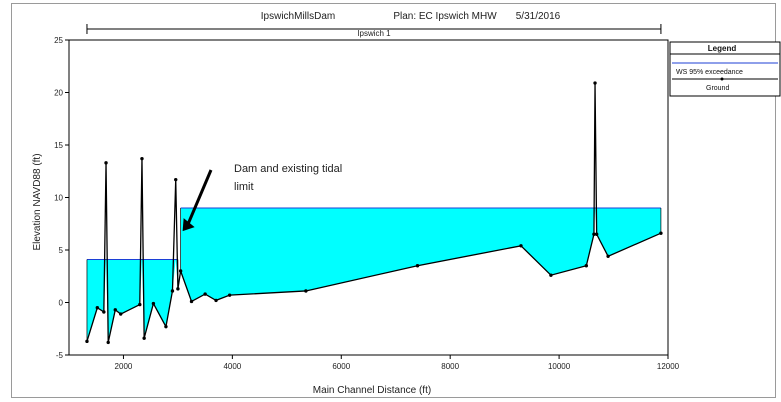 The width and height of the screenshot is (781, 402). I want to click on annotation-text-line1: Dam and existing tidal, so click(288, 169).